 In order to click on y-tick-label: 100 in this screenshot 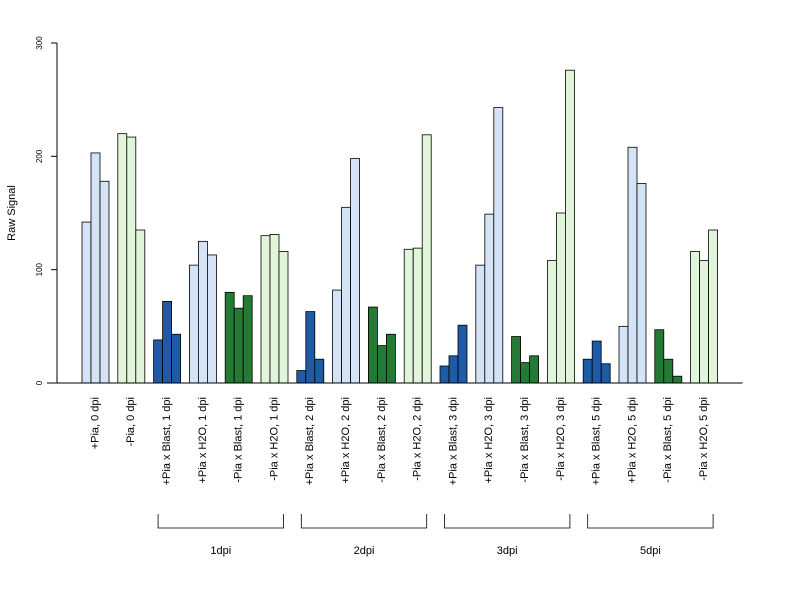, I will do `click(39, 269)`.